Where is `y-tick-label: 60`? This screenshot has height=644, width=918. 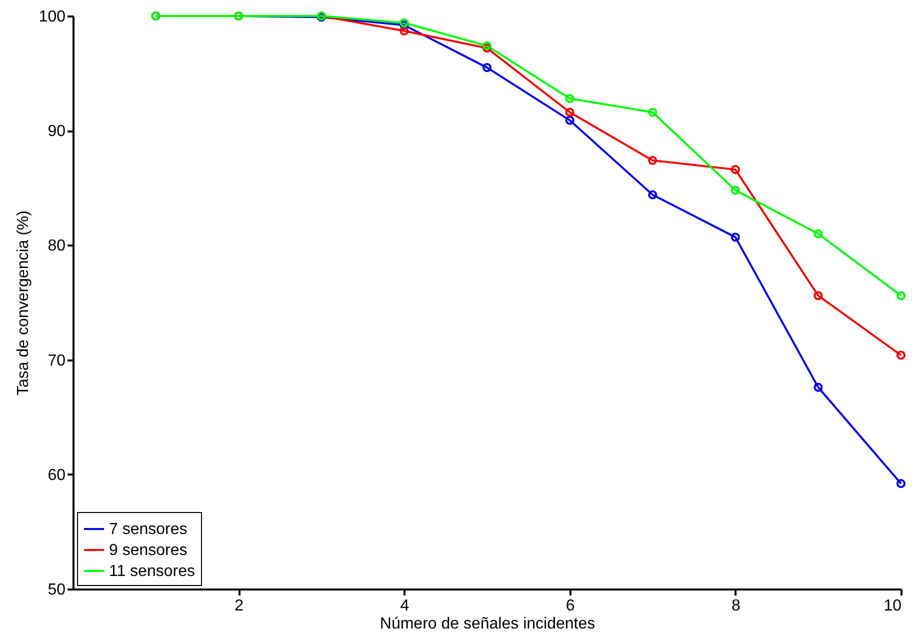
y-tick-label: 60 is located at coordinates (57, 475).